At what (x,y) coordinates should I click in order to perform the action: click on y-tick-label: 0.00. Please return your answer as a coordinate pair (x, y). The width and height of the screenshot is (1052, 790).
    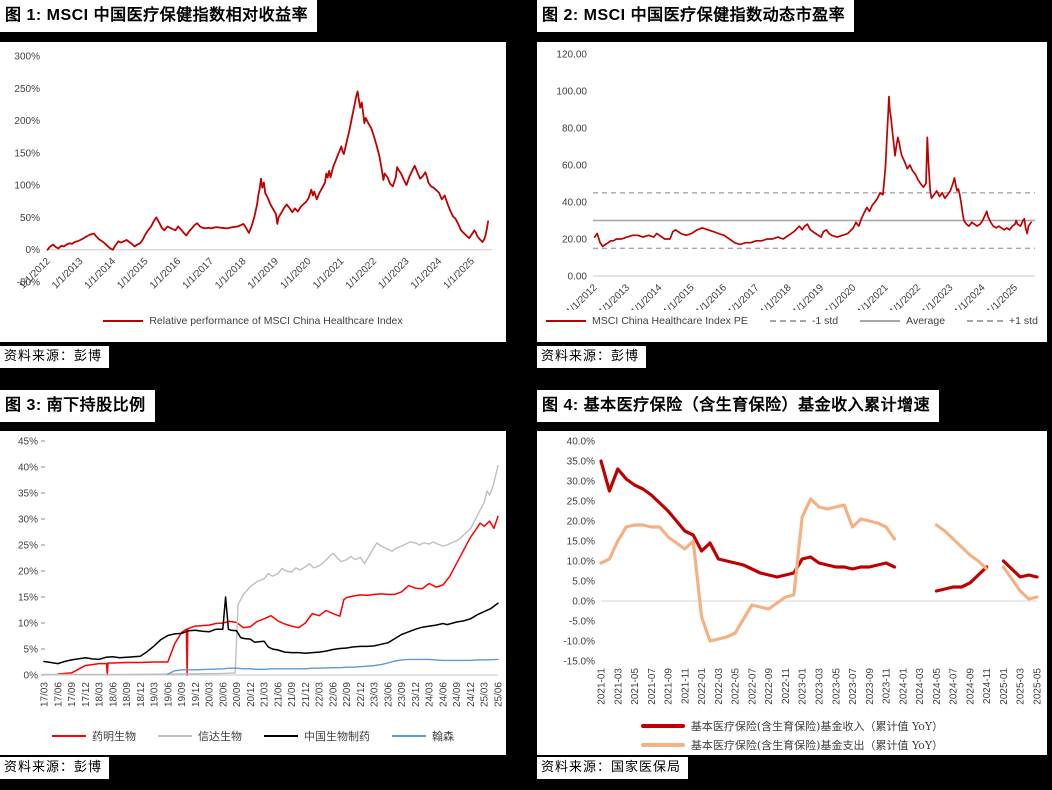
    Looking at the image, I should click on (578, 277).